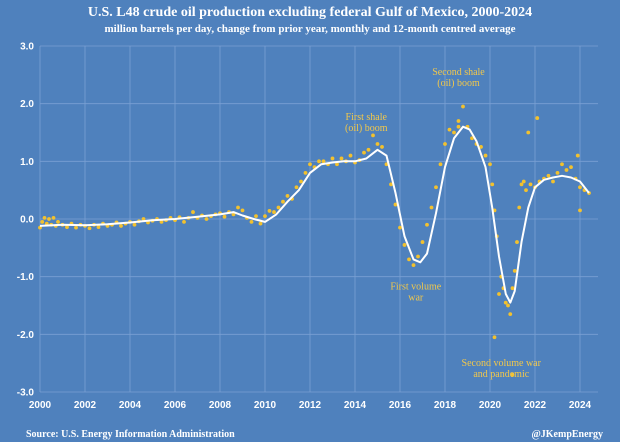  What do you see at coordinates (220, 405) in the screenshot?
I see `x-tick-label: 2008` at bounding box center [220, 405].